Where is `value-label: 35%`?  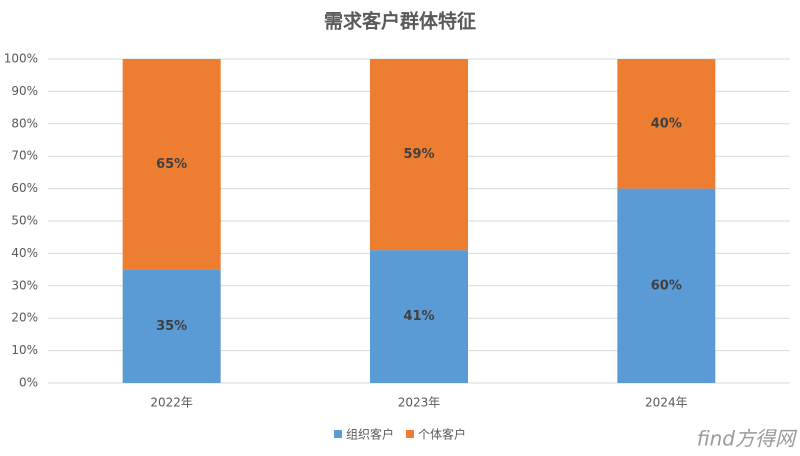
value-label: 35% is located at coordinates (171, 326).